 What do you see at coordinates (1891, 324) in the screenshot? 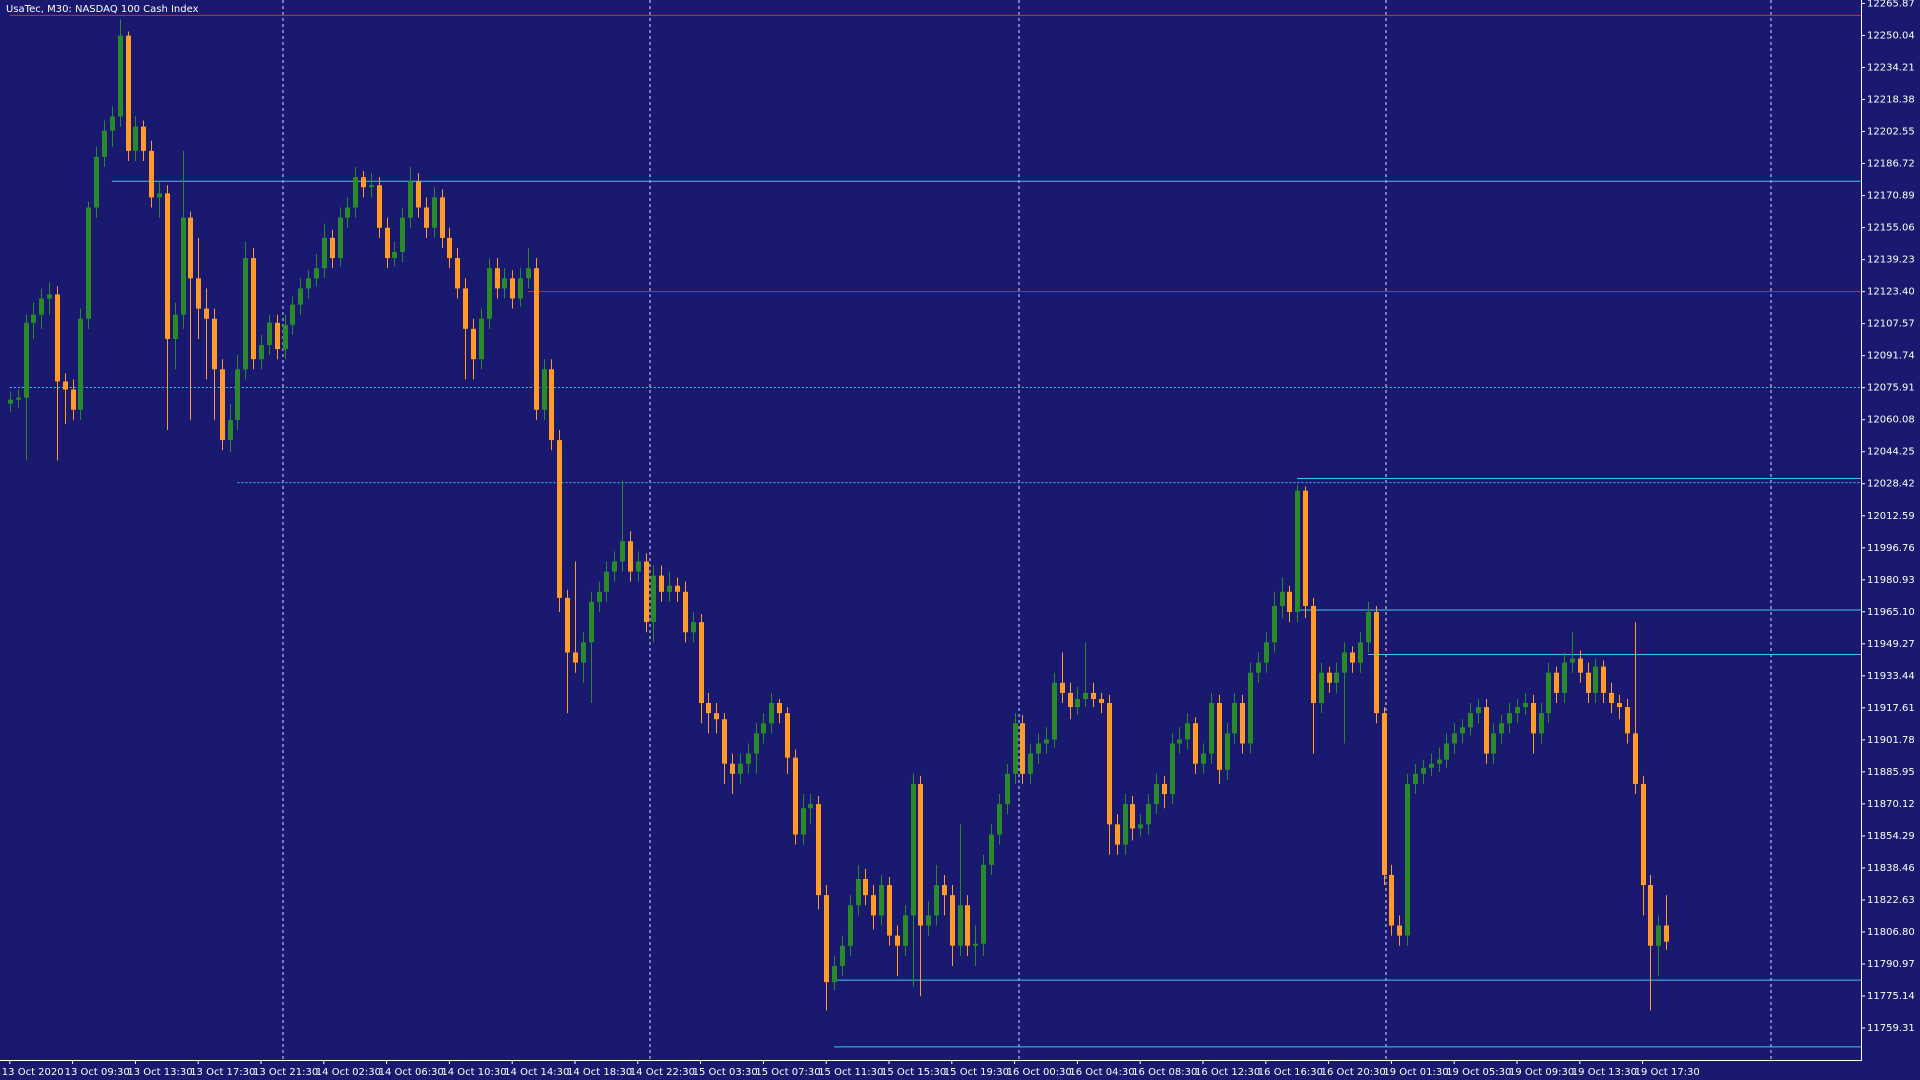
I see `y-tick-label: 12107.57` at bounding box center [1891, 324].